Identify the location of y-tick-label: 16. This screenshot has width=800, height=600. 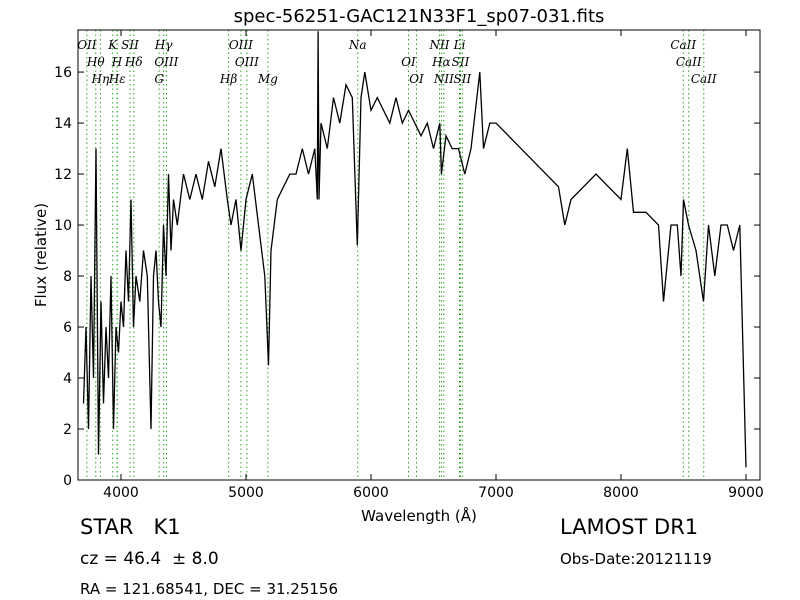
(63, 73).